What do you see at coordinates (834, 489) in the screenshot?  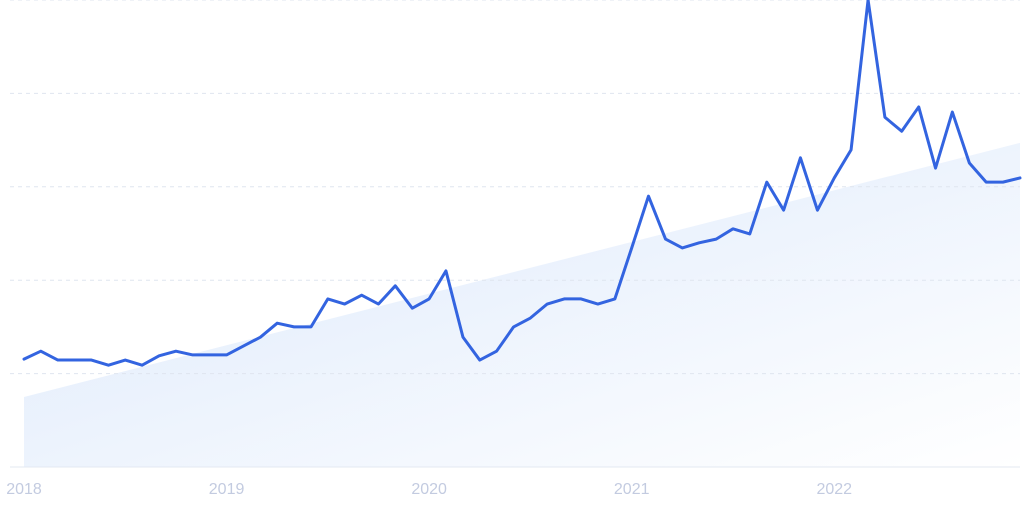 I see `x-tick-label: 2022` at bounding box center [834, 489].